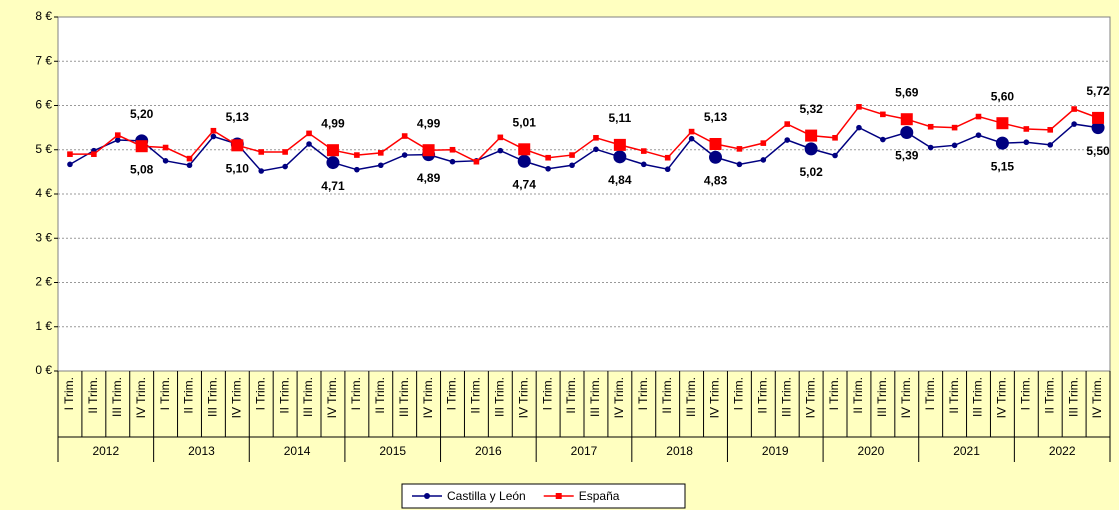  What do you see at coordinates (716, 180) in the screenshot?
I see `value-label: 4,83` at bounding box center [716, 180].